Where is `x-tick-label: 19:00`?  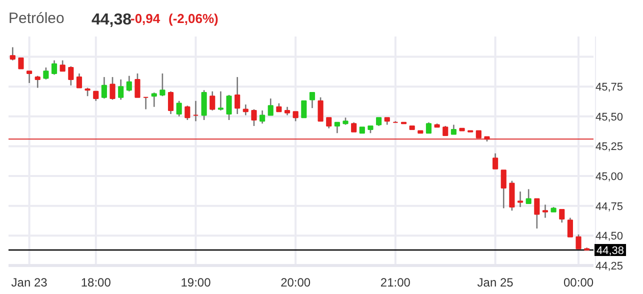 x-tick-label: 19:00 is located at coordinates (196, 283).